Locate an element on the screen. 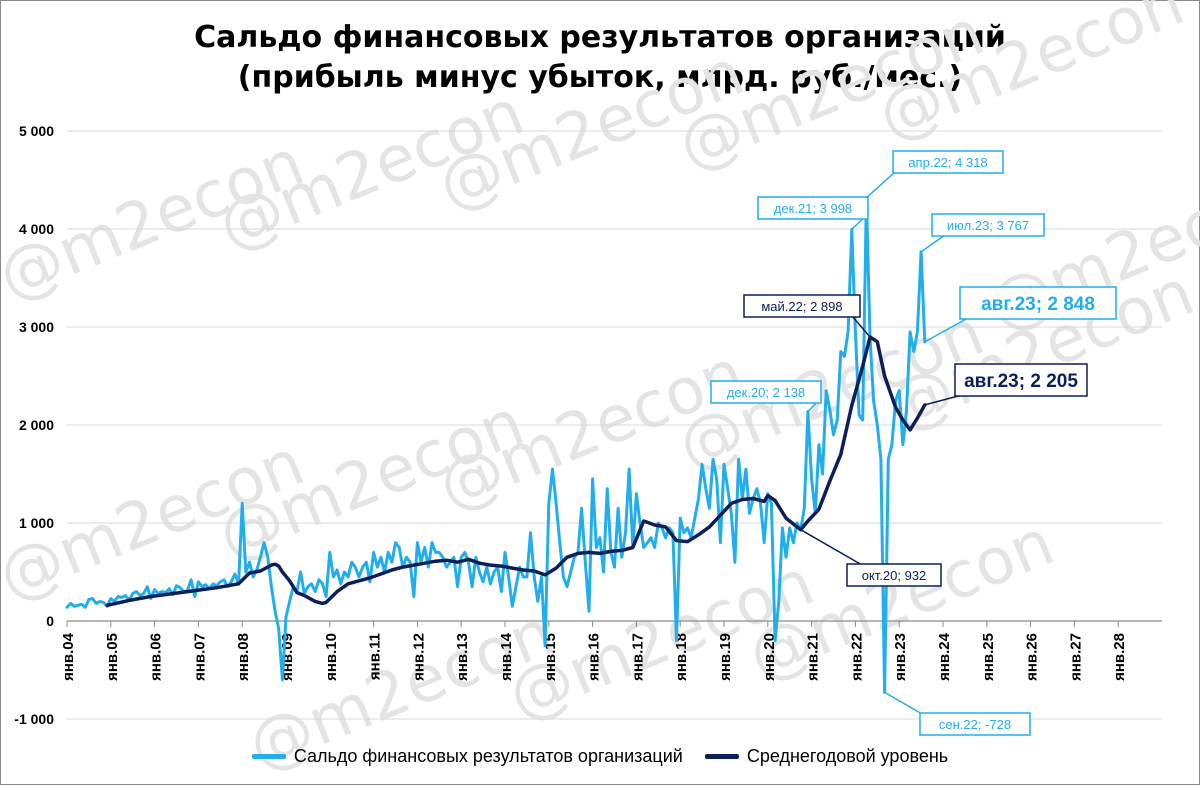 Image resolution: width=1200 pixels, height=785 pixels. annotation-label: дек.20; 2 138 is located at coordinates (766, 392).